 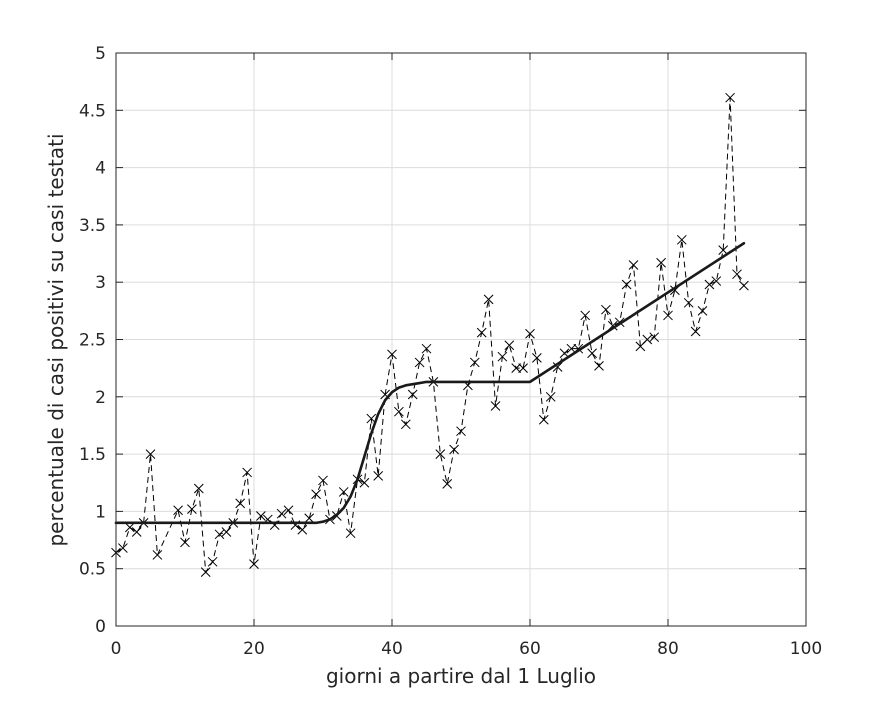 I want to click on x-tick-label: 80, so click(x=668, y=649).